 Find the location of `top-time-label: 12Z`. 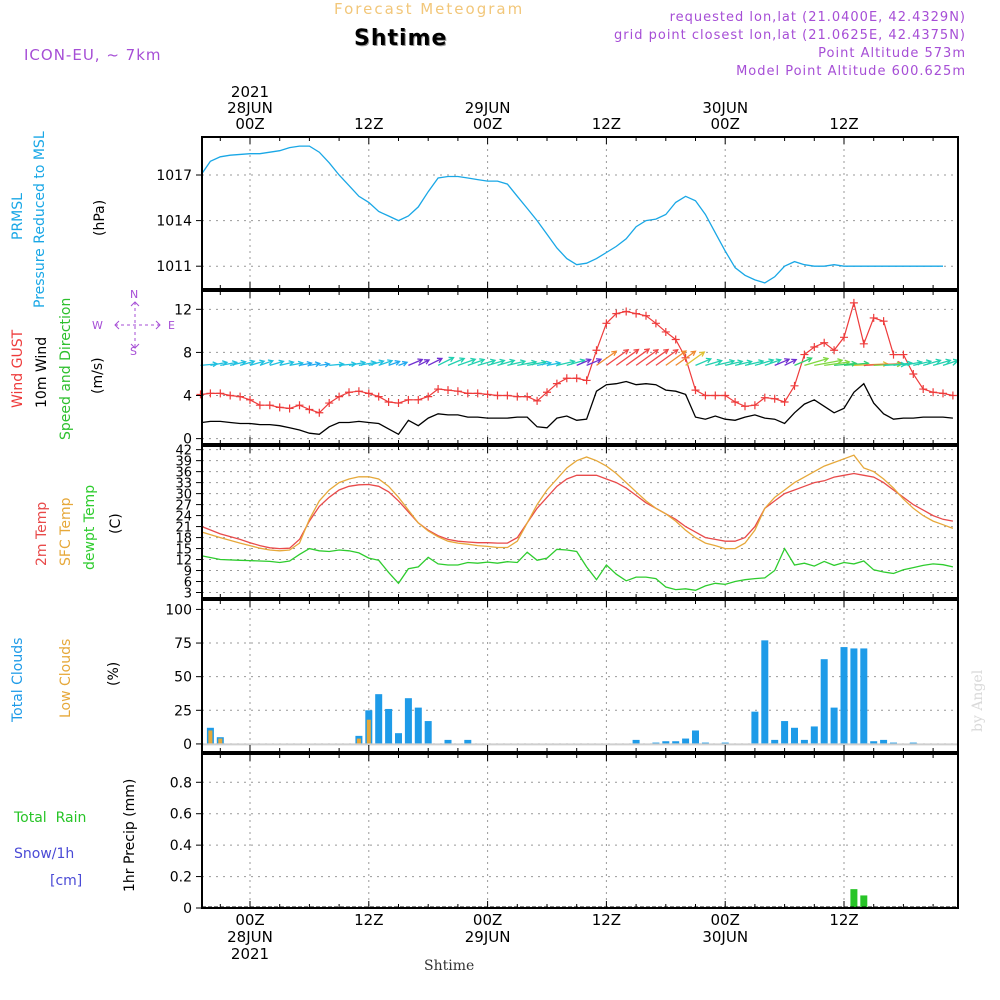

top-time-label: 12Z is located at coordinates (368, 124).